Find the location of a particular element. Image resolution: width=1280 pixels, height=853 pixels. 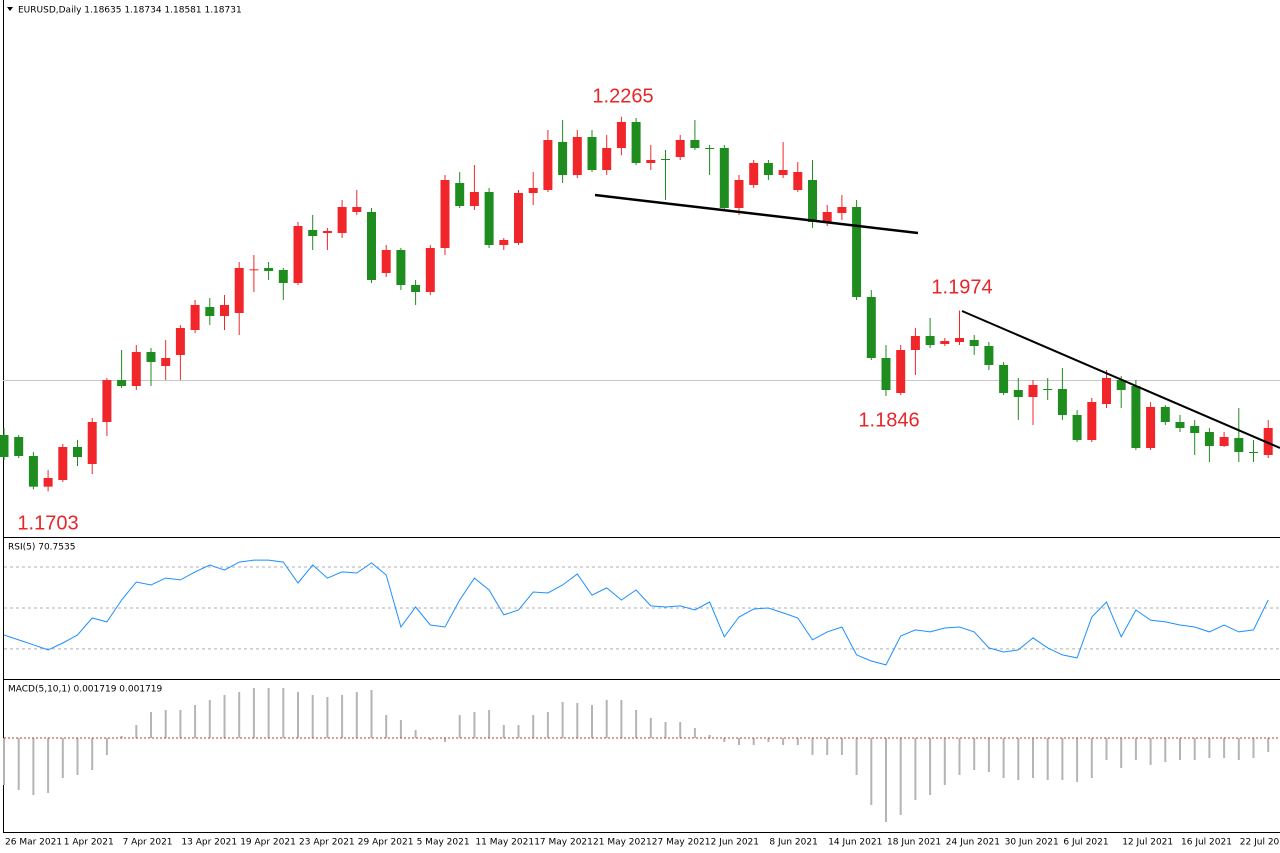

trendline is located at coordinates (1120, 379).